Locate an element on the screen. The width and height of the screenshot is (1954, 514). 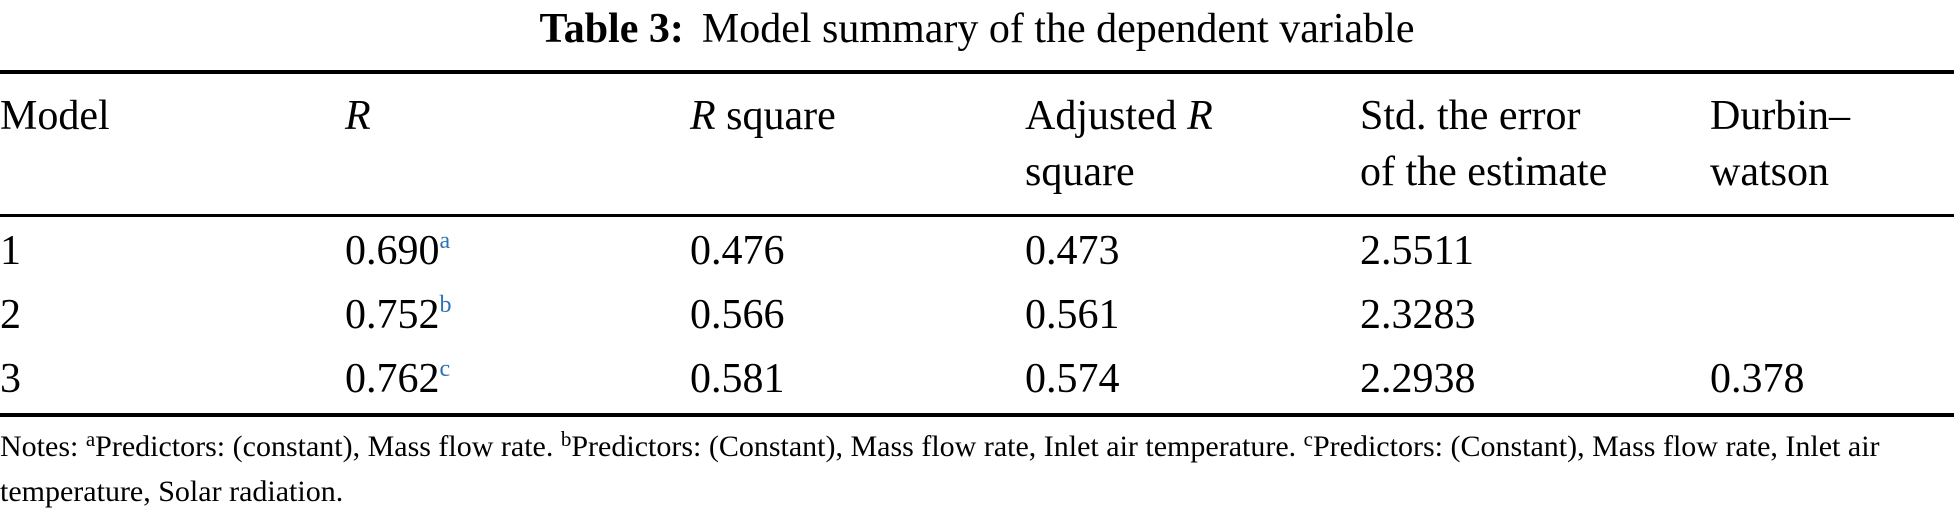
cell-model: 2 is located at coordinates (10, 315).